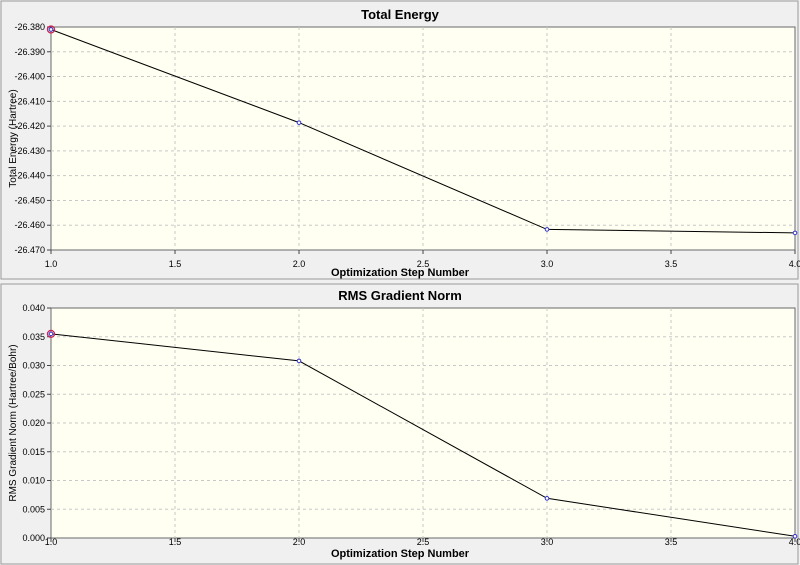 The height and width of the screenshot is (565, 800). I want to click on y-tick-label: -26.380, so click(29, 27).